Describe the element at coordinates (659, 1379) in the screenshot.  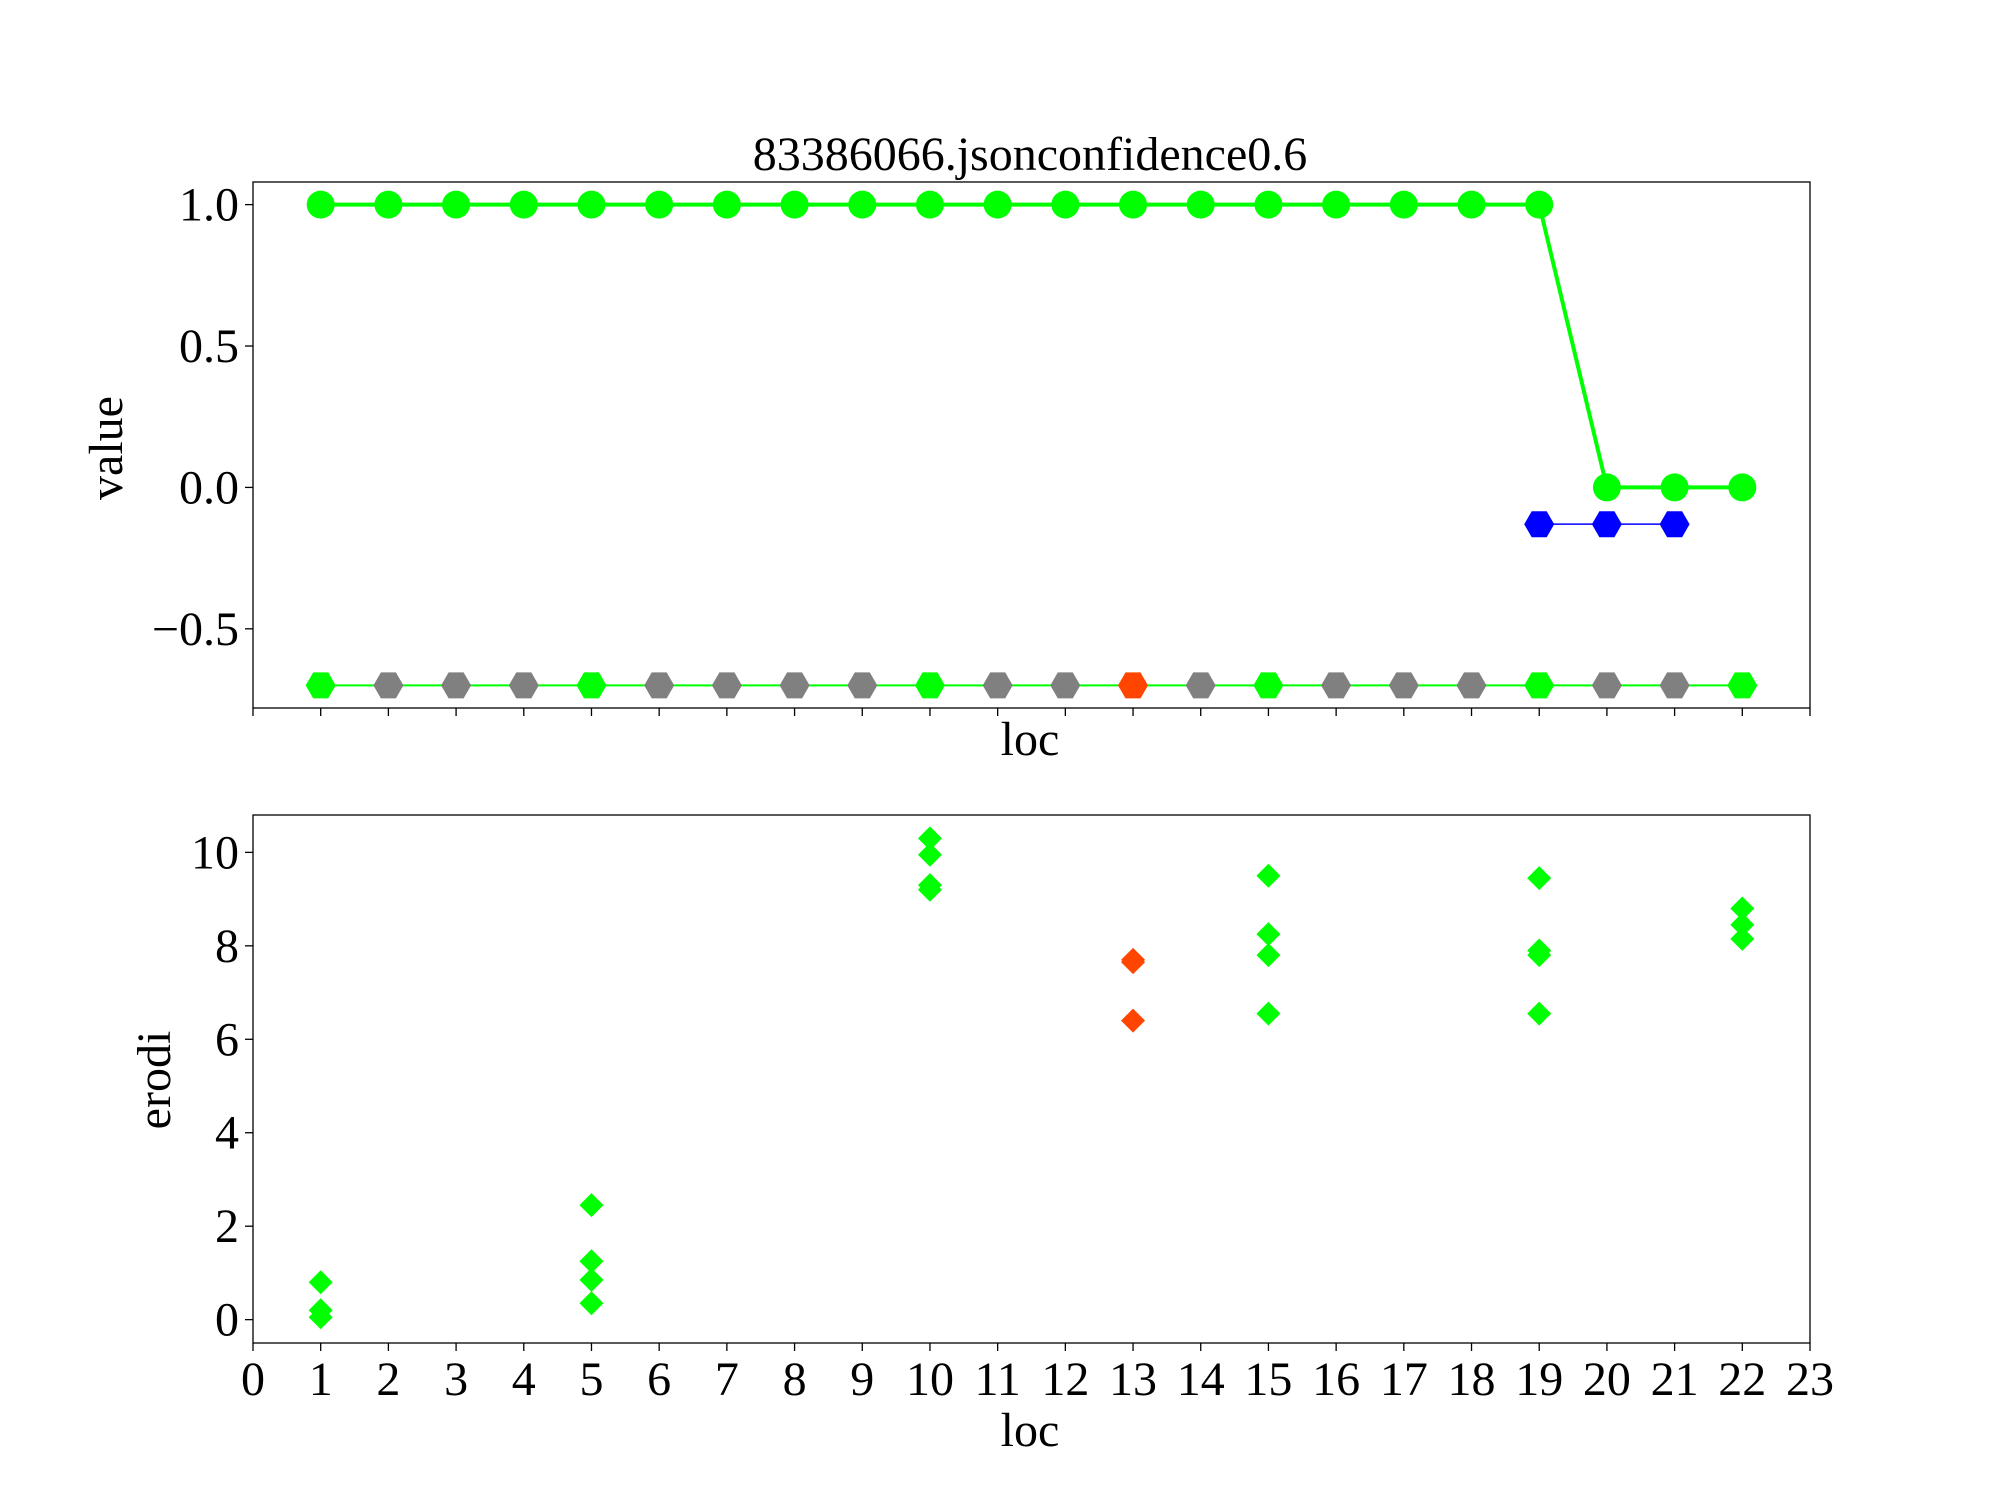
I see `bottom-x-tick-label: 6` at that location.